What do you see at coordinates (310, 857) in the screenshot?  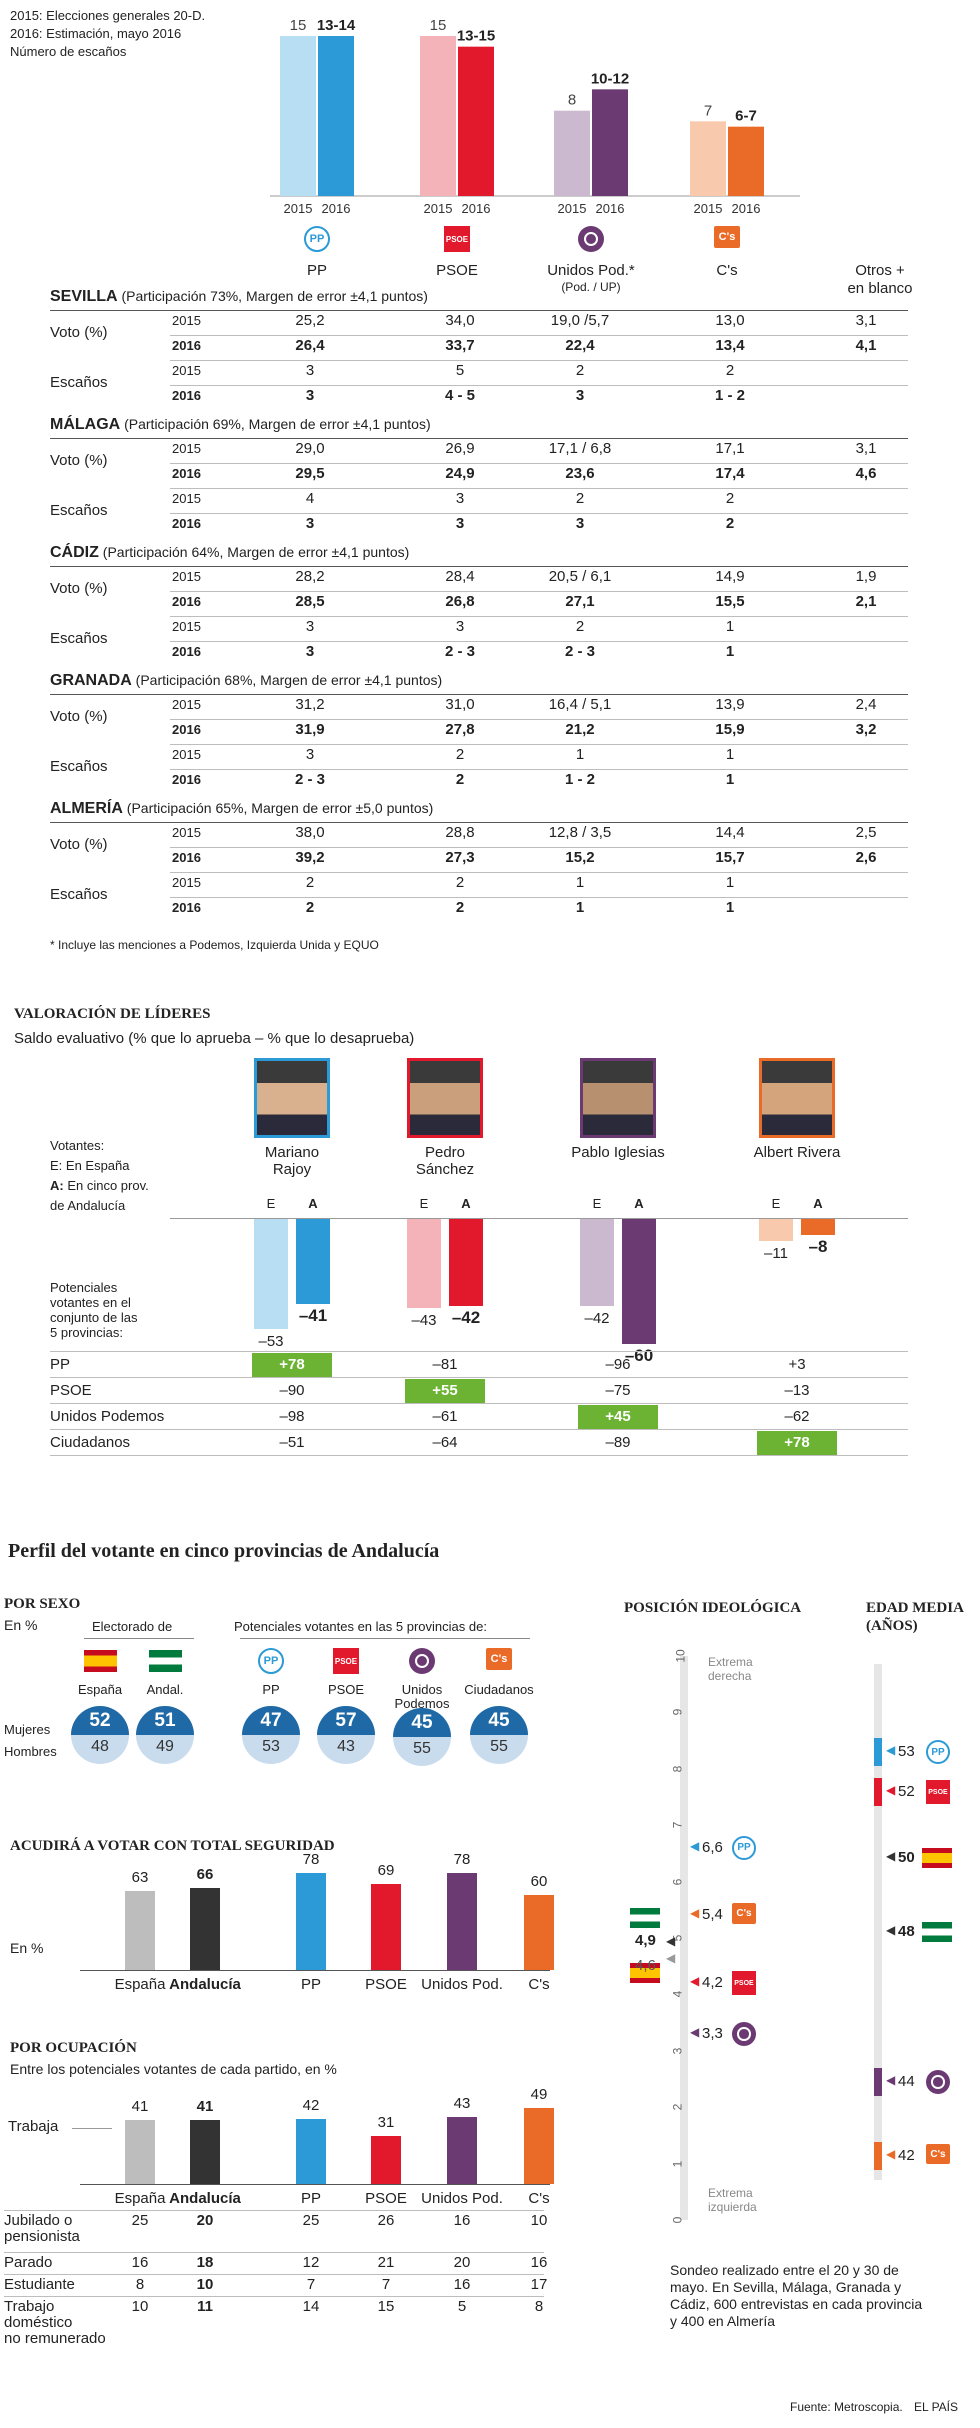 I see `table-cell: 39,2` at bounding box center [310, 857].